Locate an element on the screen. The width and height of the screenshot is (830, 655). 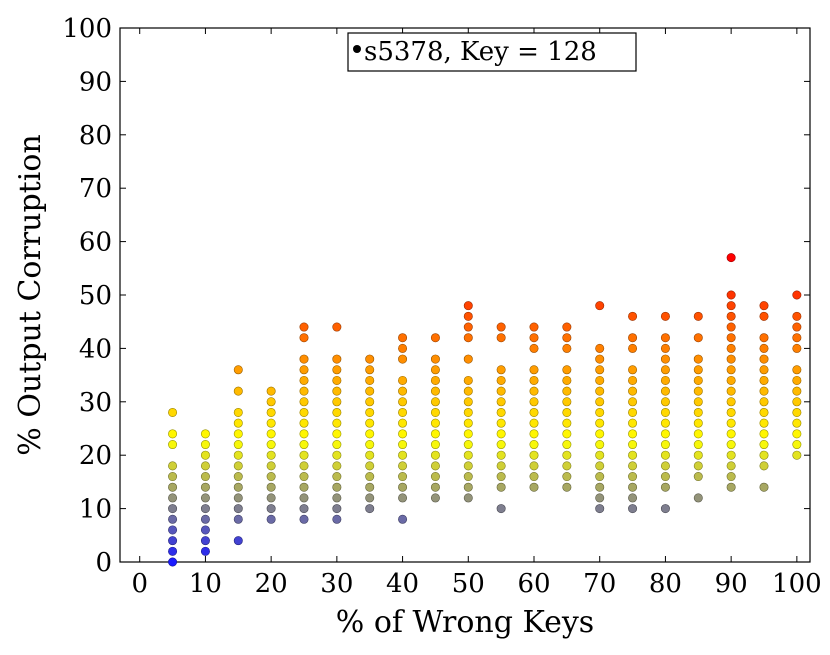
x-tick-label: 50 is located at coordinates (468, 584).